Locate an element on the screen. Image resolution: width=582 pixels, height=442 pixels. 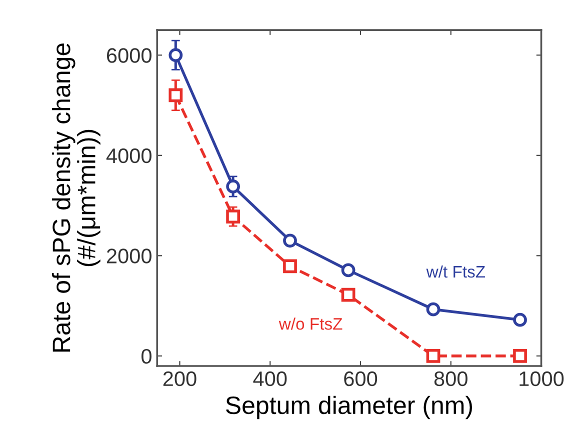
y-tick-label: 4000 is located at coordinates (129, 156).